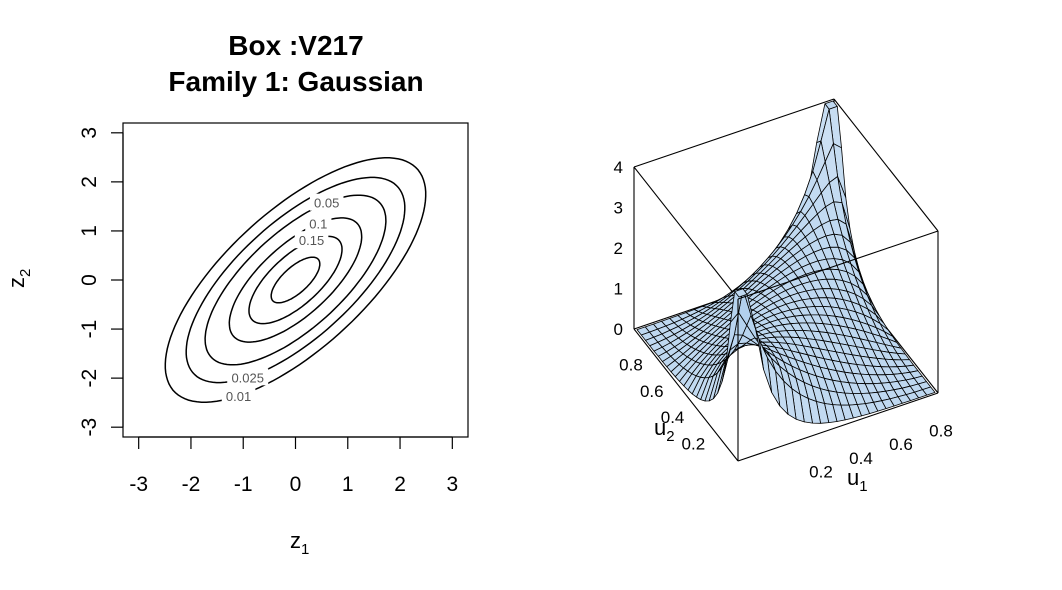  What do you see at coordinates (138, 484) in the screenshot?
I see `x-tick-label: -3` at bounding box center [138, 484].